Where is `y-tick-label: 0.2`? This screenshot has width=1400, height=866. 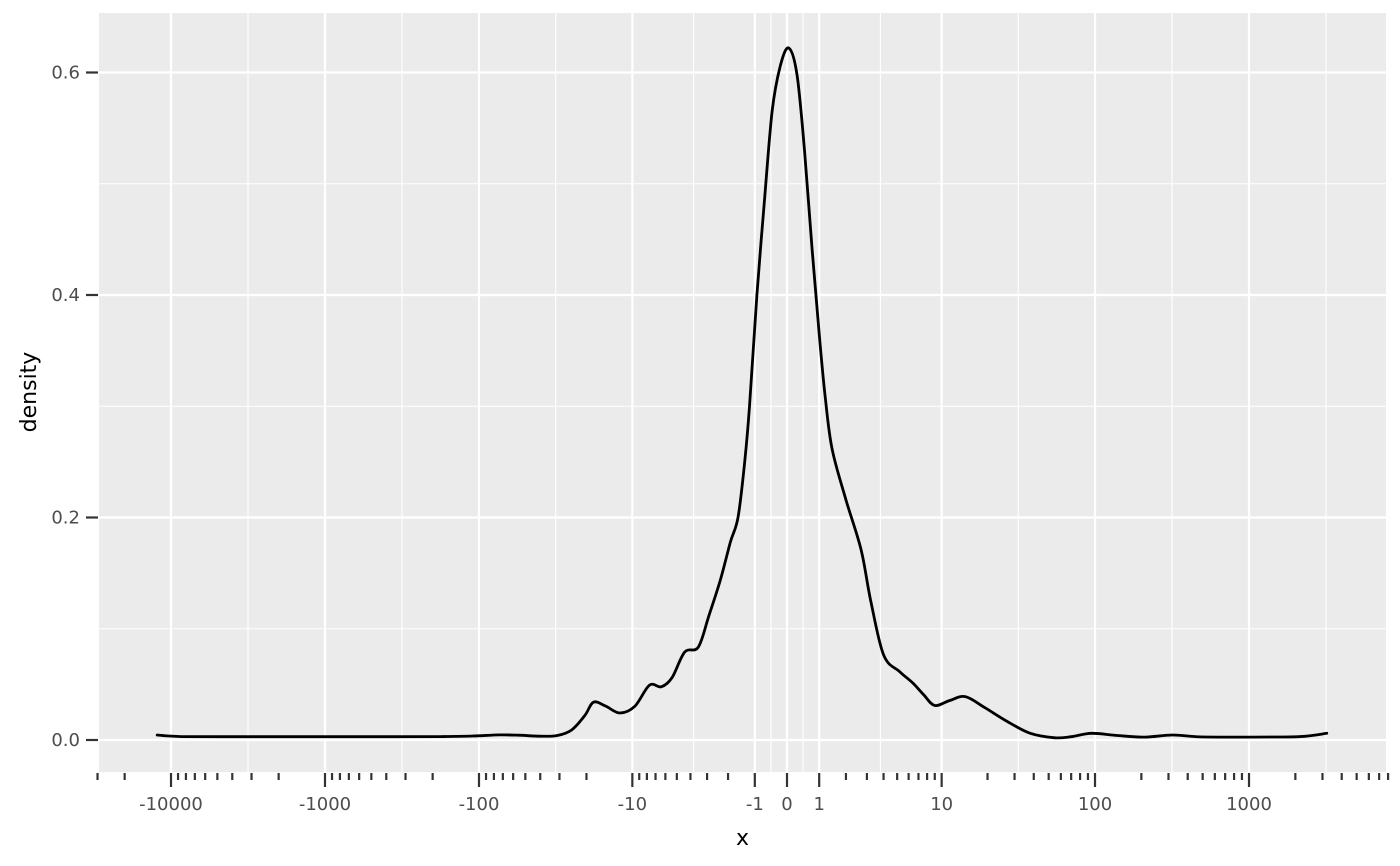
y-tick-label: 0.2 is located at coordinates (65, 518).